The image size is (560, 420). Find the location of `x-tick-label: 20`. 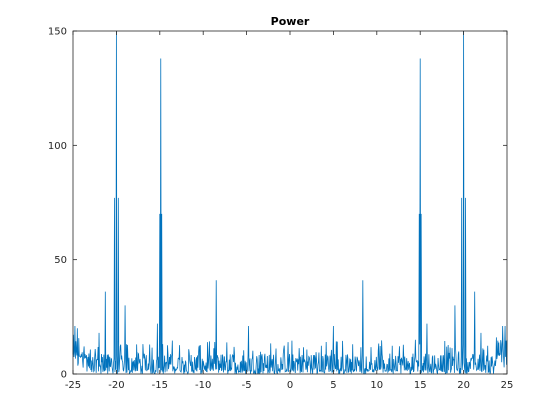

x-tick-label: 20 is located at coordinates (463, 385).